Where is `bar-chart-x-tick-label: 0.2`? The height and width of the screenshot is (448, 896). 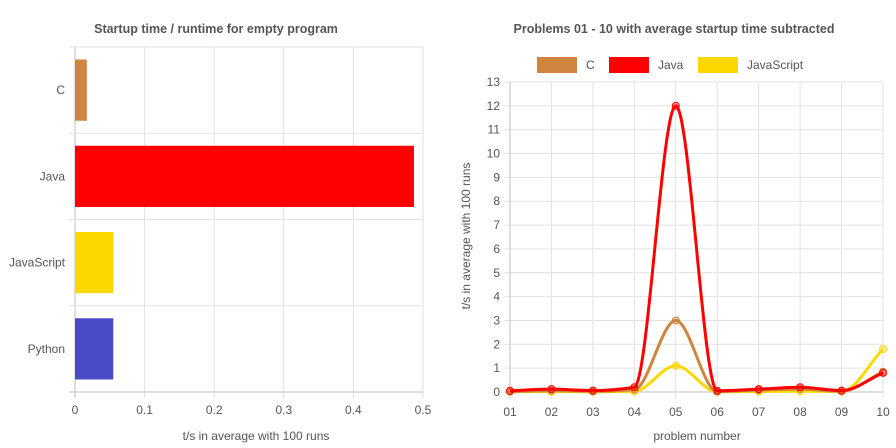
bar-chart-x-tick-label: 0.2 is located at coordinates (214, 410).